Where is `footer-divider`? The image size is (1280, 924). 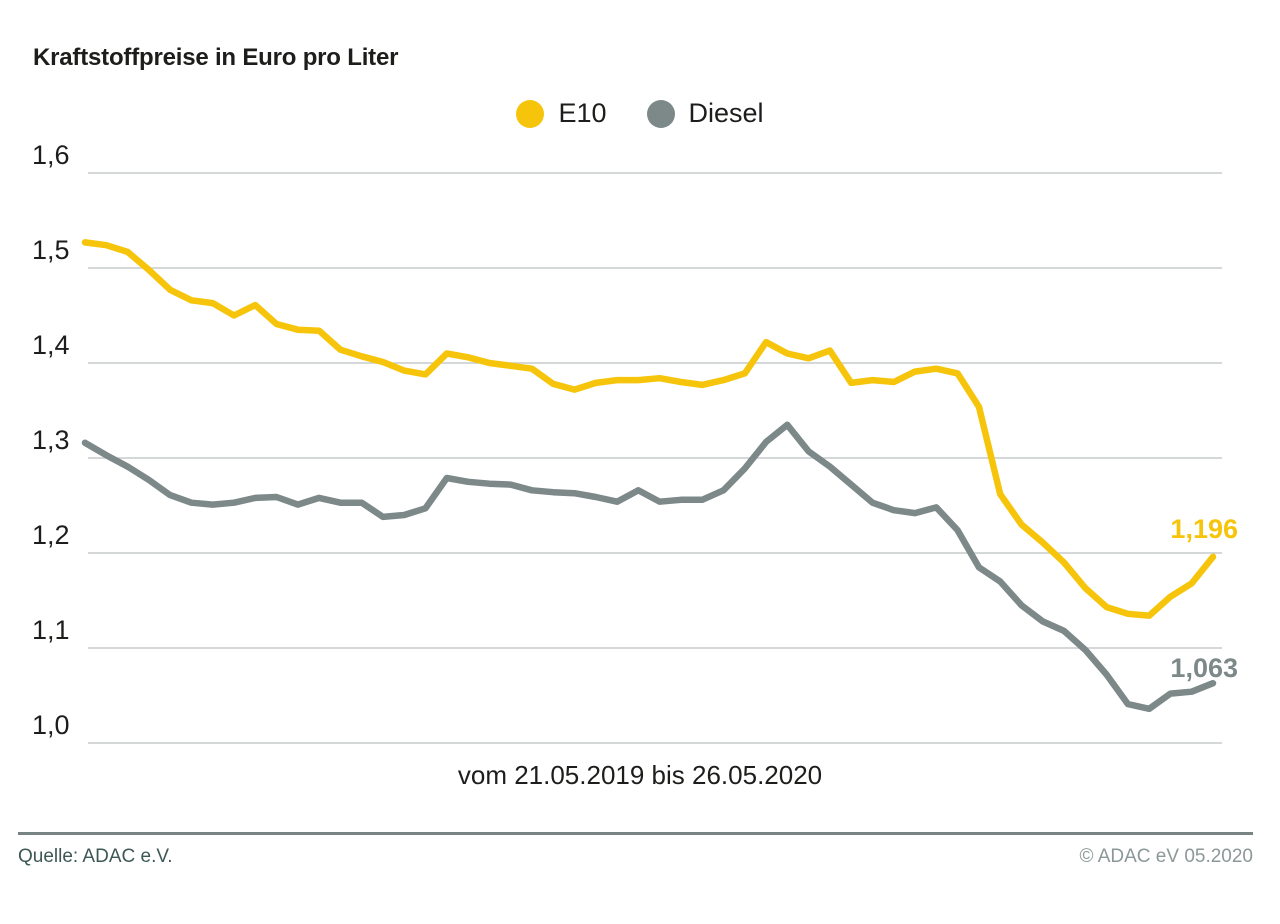
footer-divider is located at coordinates (635, 833).